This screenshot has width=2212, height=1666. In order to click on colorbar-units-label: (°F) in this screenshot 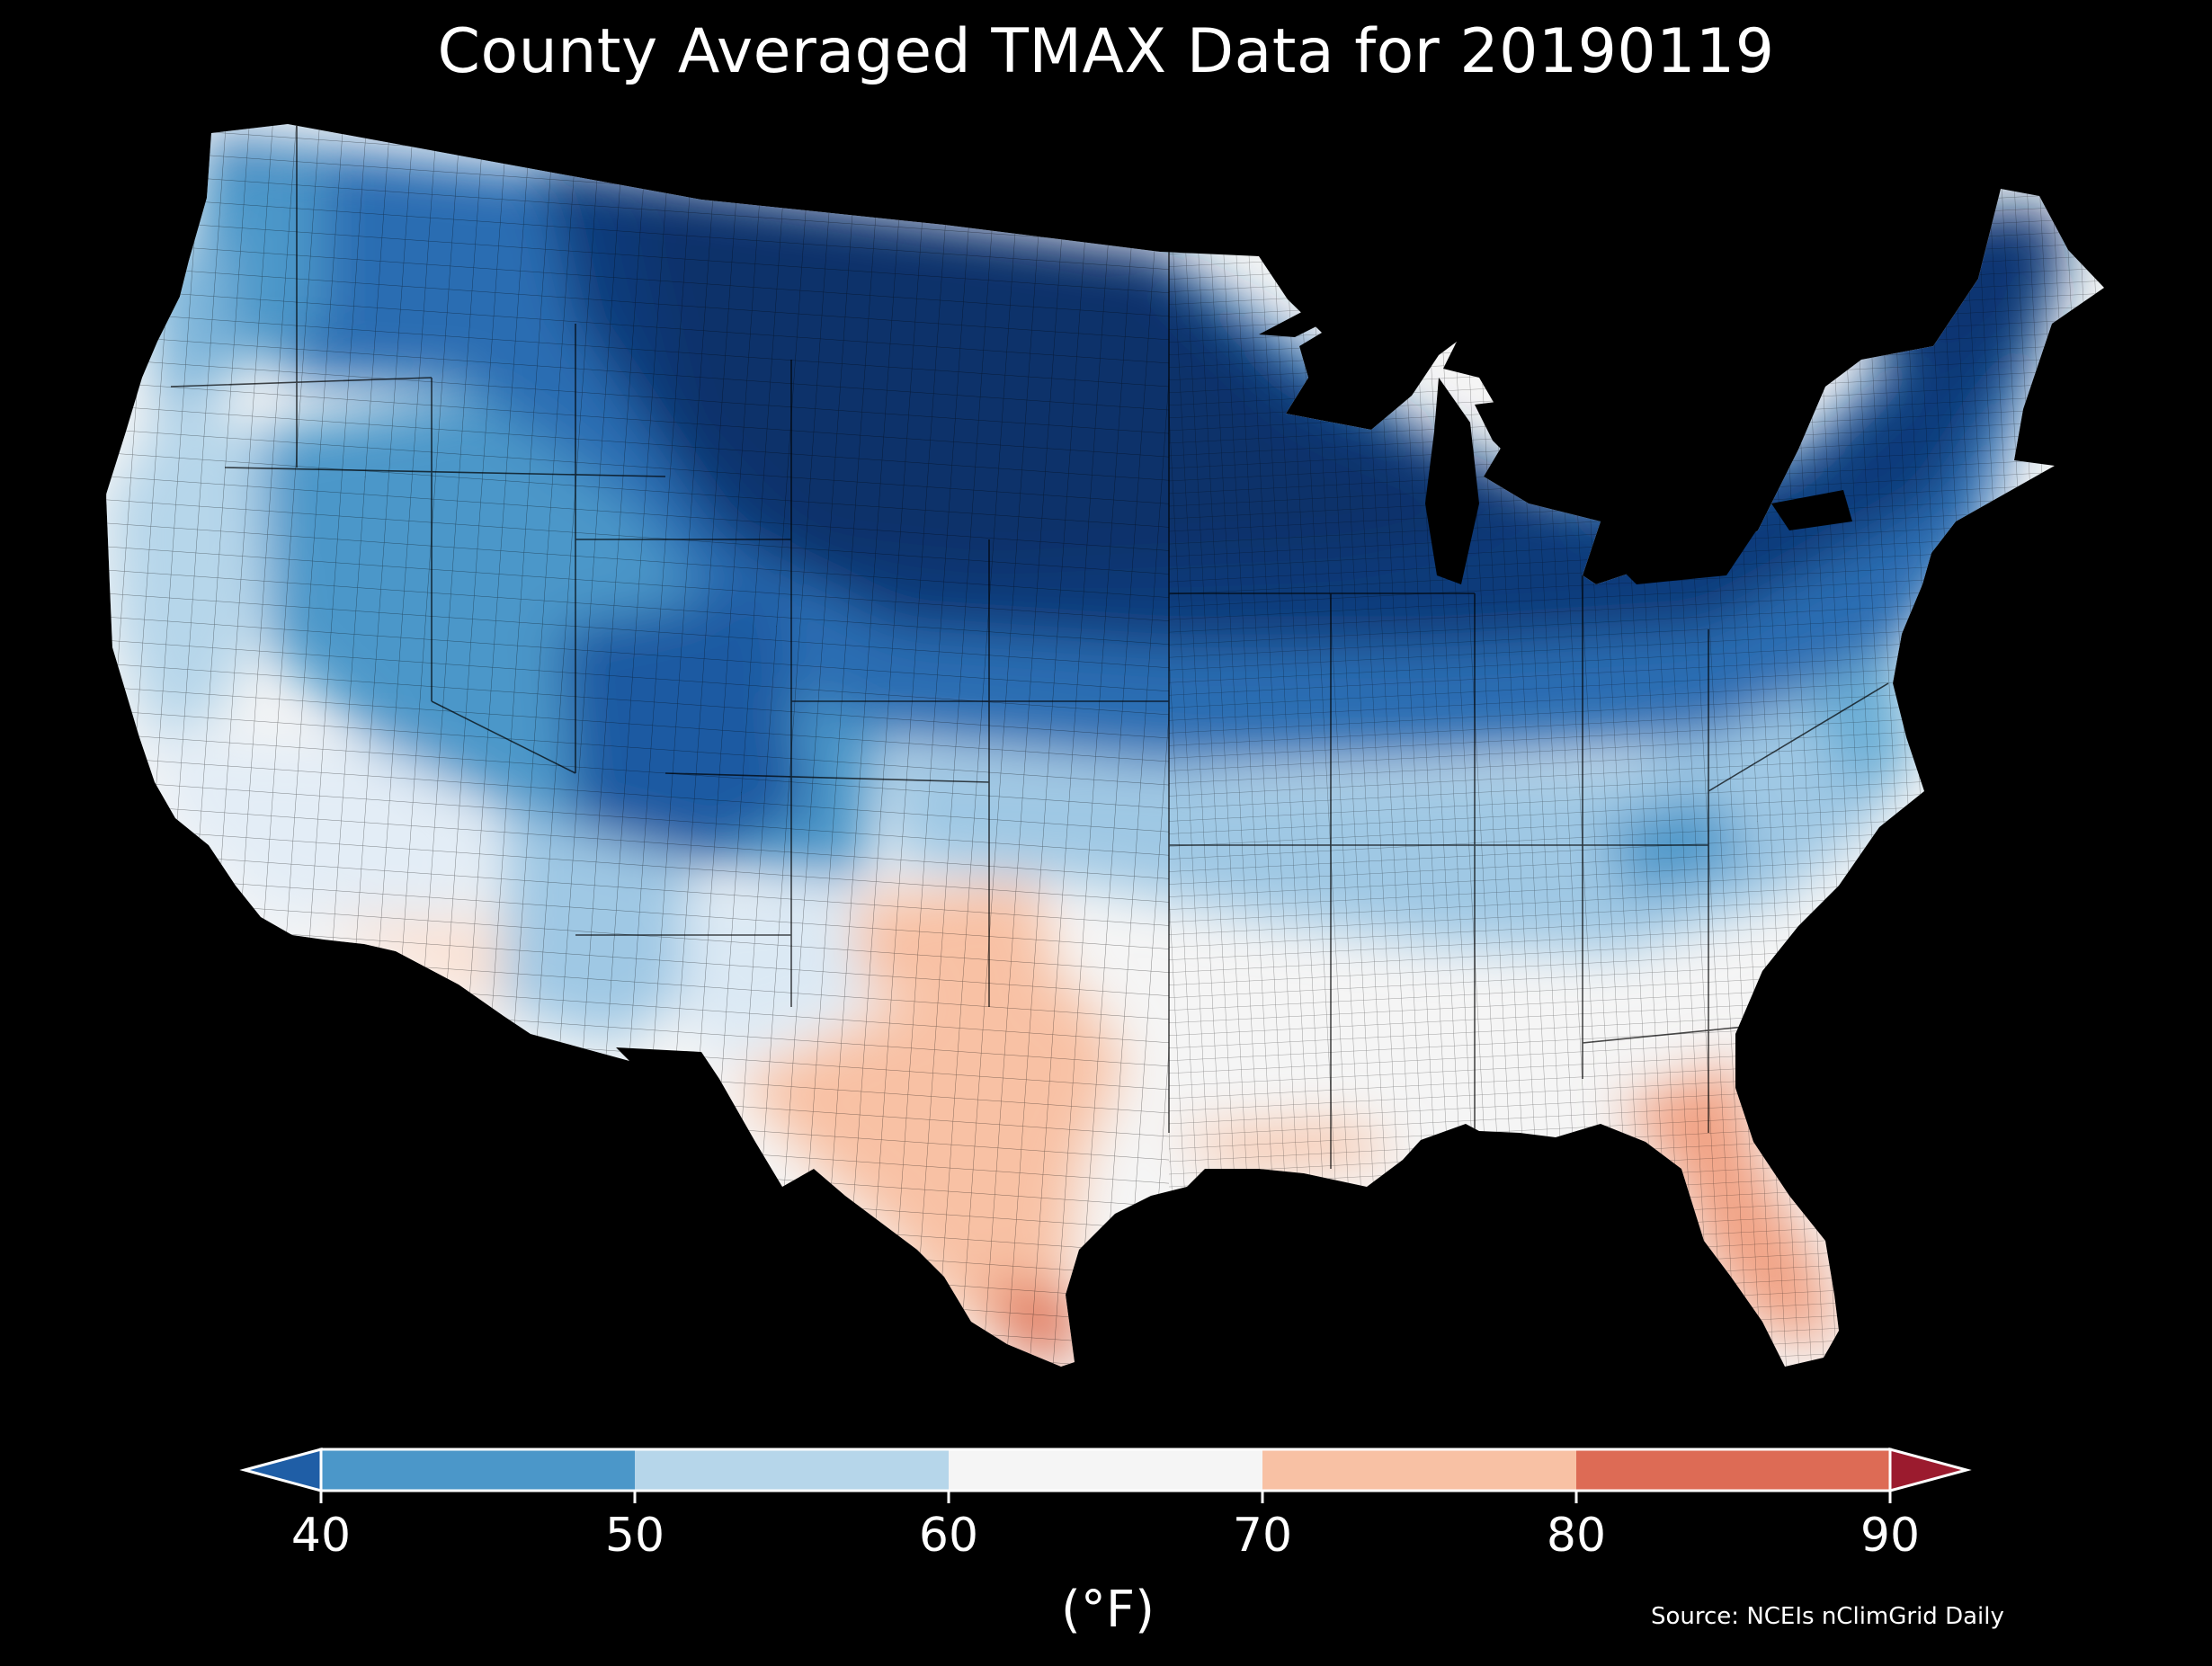, I will do `click(1108, 1610)`.